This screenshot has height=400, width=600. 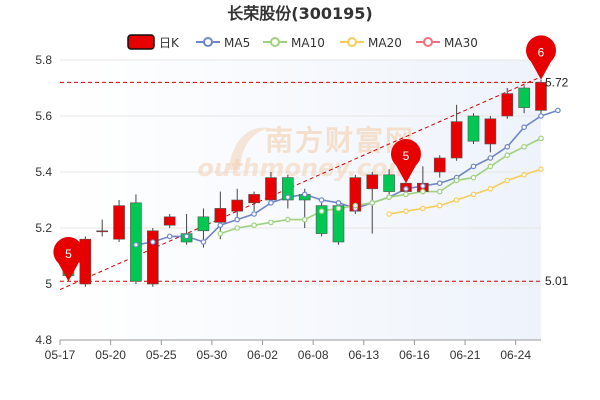 What do you see at coordinates (43, 172) in the screenshot?
I see `y-tick-label: 5.4` at bounding box center [43, 172].